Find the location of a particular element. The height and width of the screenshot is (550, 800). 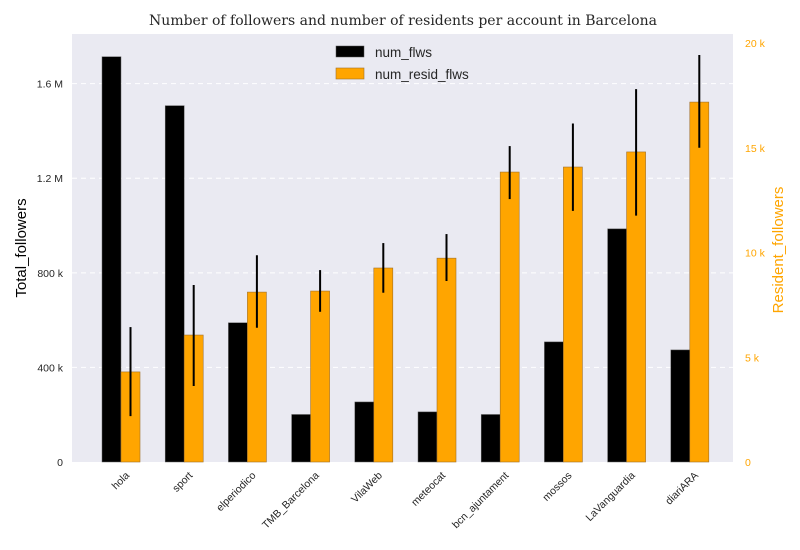

bar-num-flws-VilaWeb is located at coordinates (364, 432).